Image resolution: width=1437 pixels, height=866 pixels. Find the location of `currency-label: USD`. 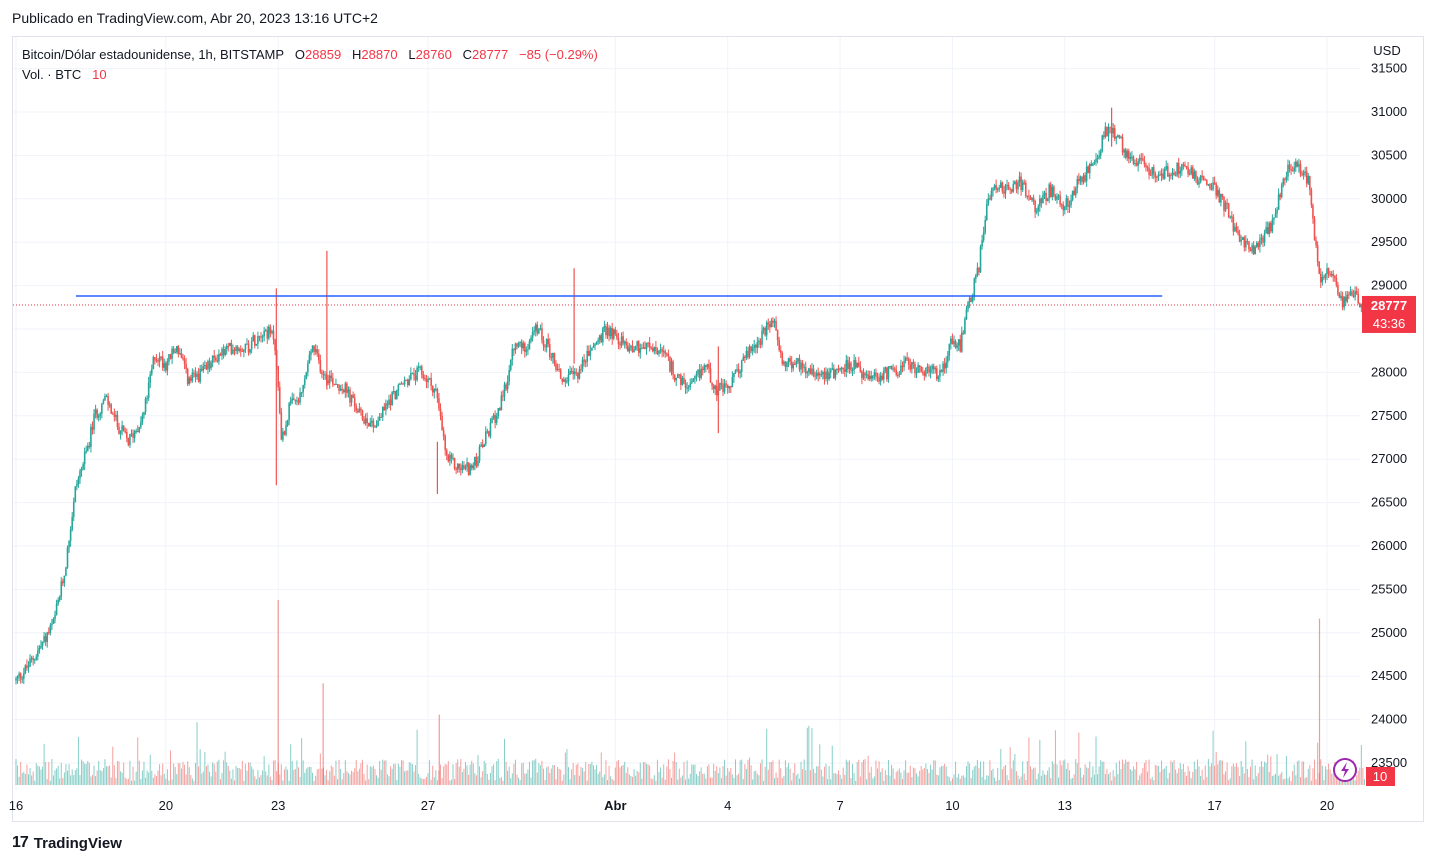

currency-label: USD is located at coordinates (1386, 50).